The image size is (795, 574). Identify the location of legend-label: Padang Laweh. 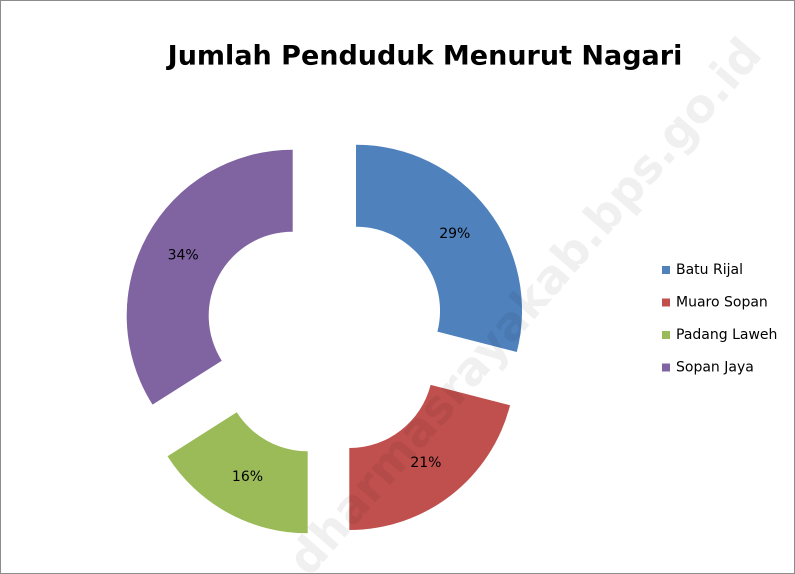
(726, 335).